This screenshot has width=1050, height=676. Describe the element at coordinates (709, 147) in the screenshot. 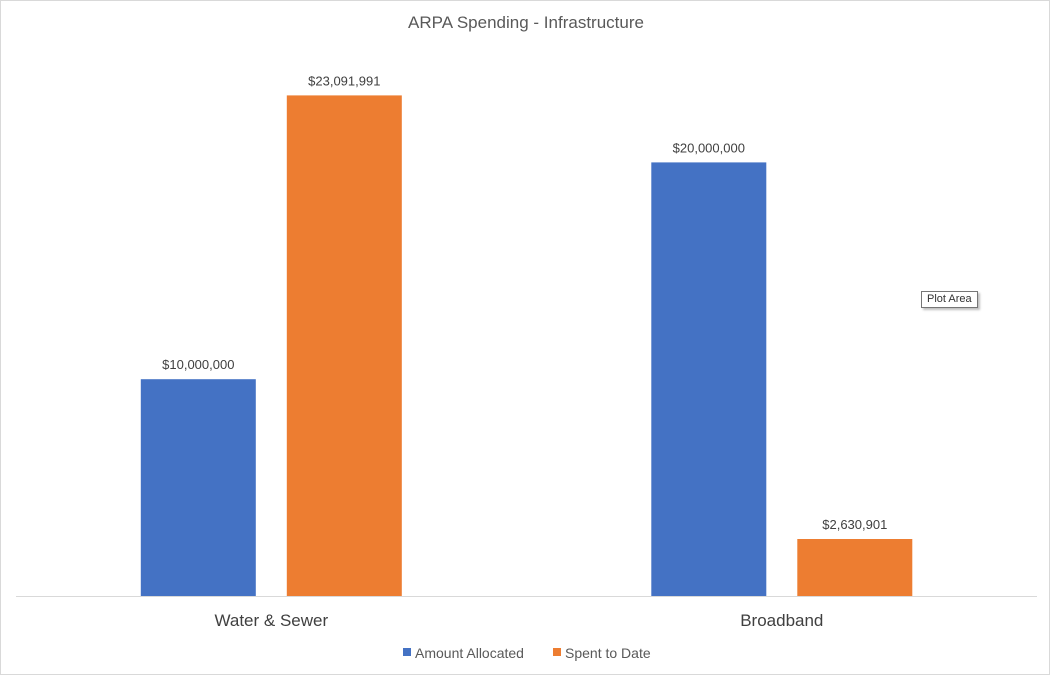

I see `data-label-1-0: $20,000,000` at that location.